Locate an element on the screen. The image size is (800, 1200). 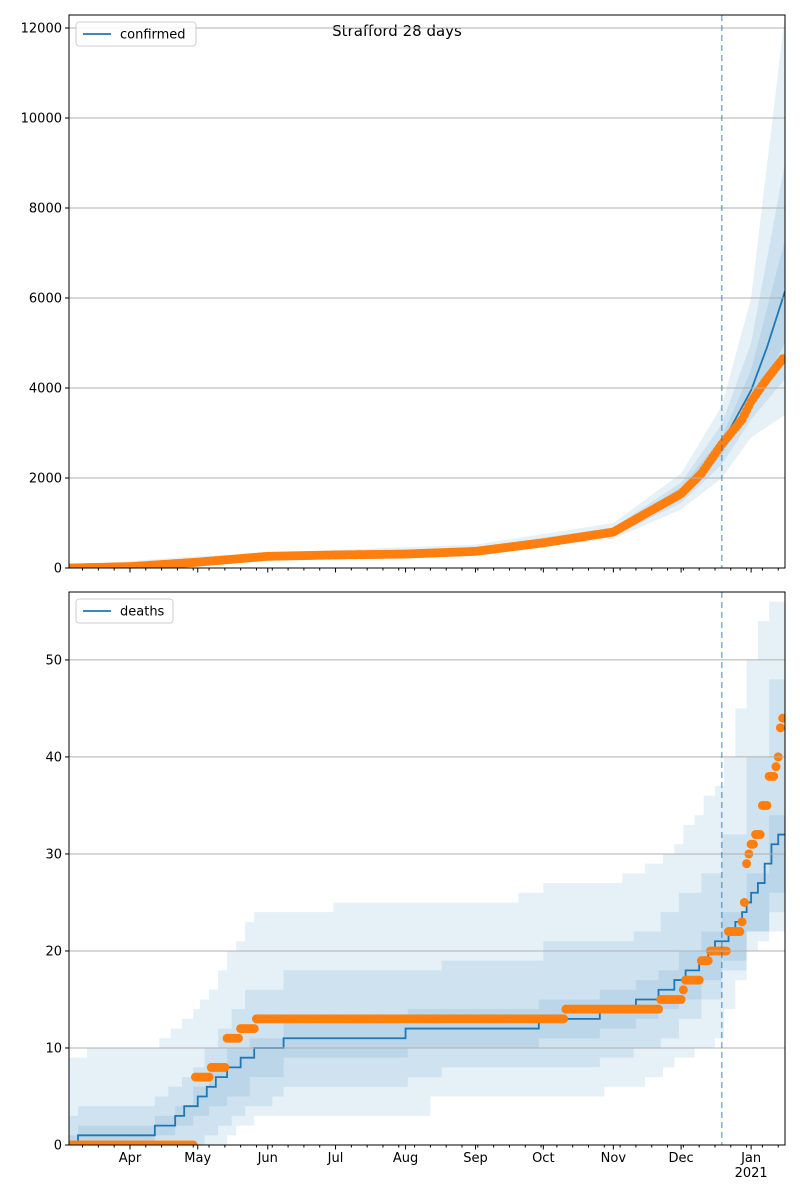
y-tick-label: 10 is located at coordinates (53, 1048).